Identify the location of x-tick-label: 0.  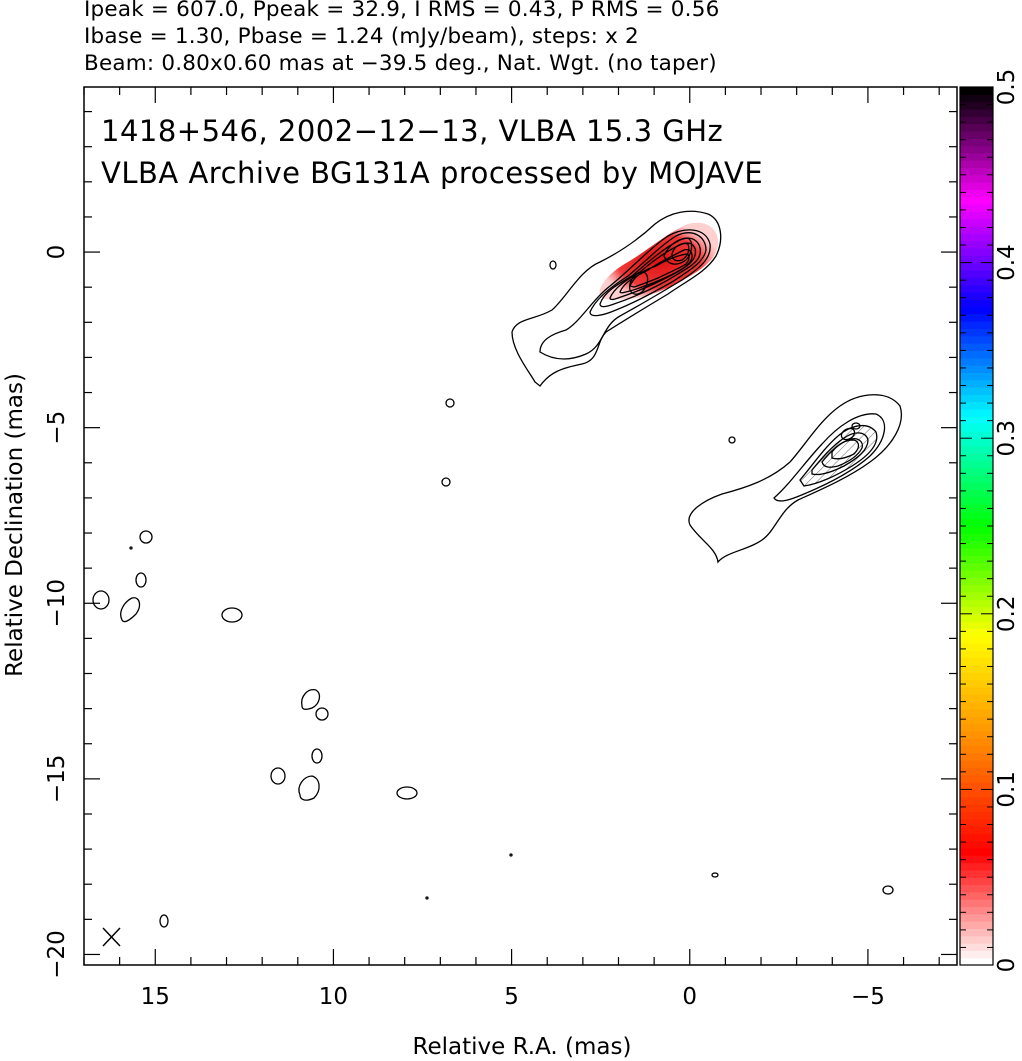
(689, 997).